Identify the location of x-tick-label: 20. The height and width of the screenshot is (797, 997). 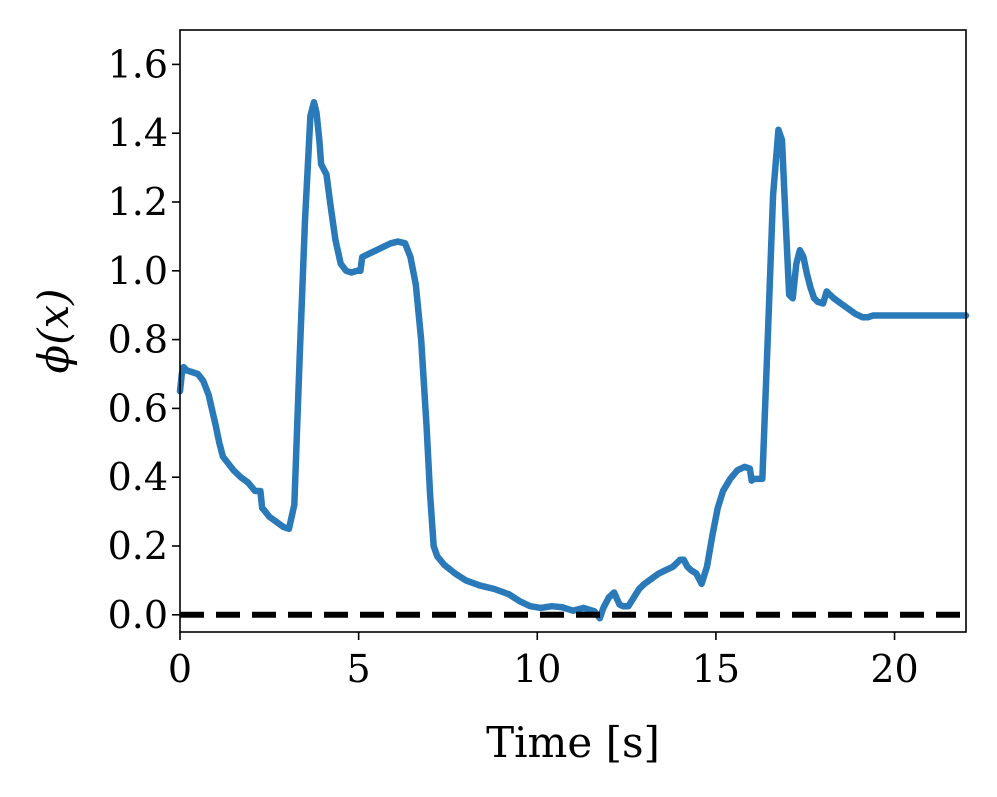
(894, 669).